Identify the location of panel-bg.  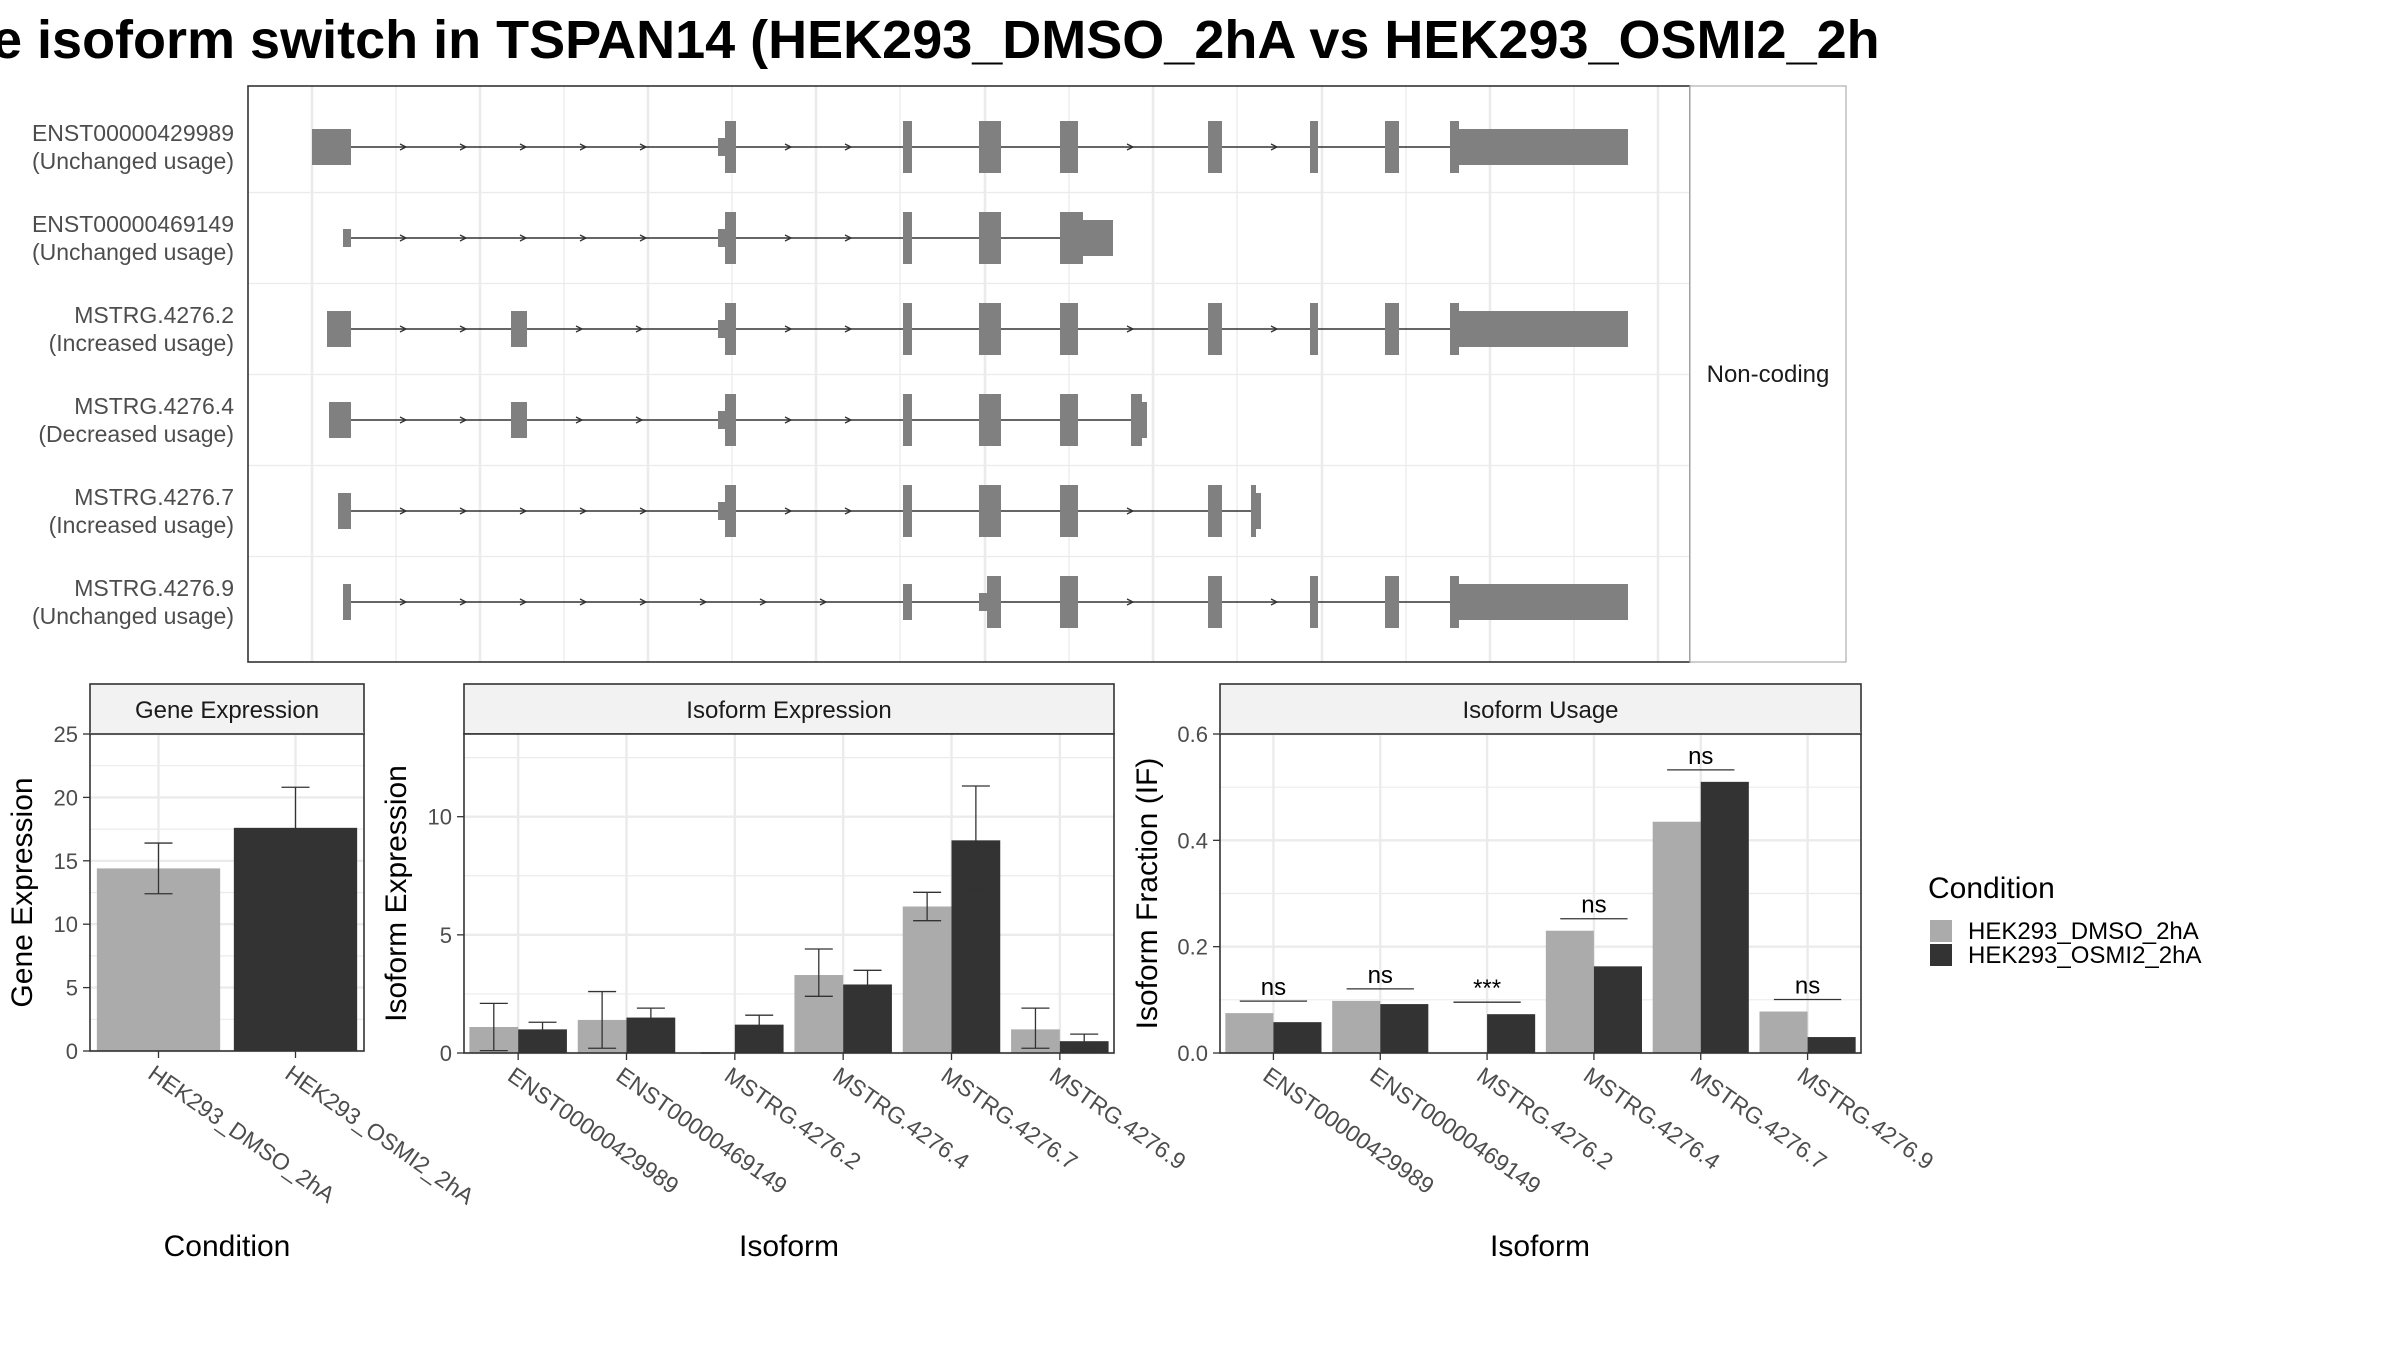
(789, 893).